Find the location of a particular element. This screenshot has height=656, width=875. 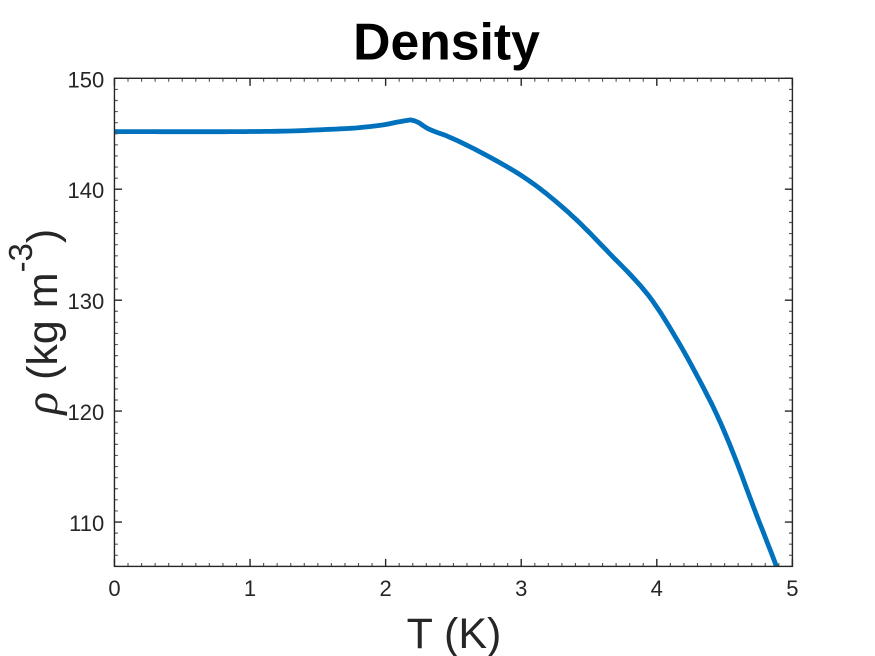

svg-text: ρ (kg m-3) is located at coordinates (35, 323).